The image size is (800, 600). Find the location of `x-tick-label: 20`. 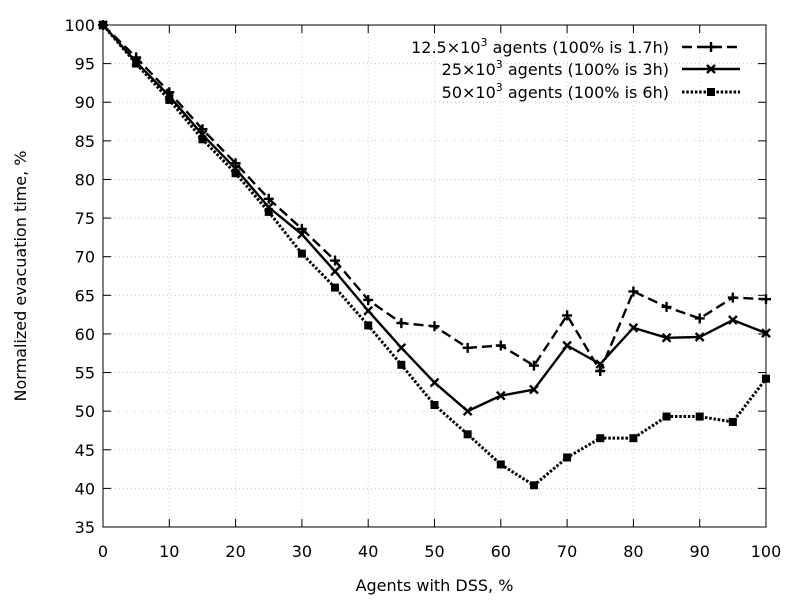

x-tick-label: 20 is located at coordinates (235, 551).